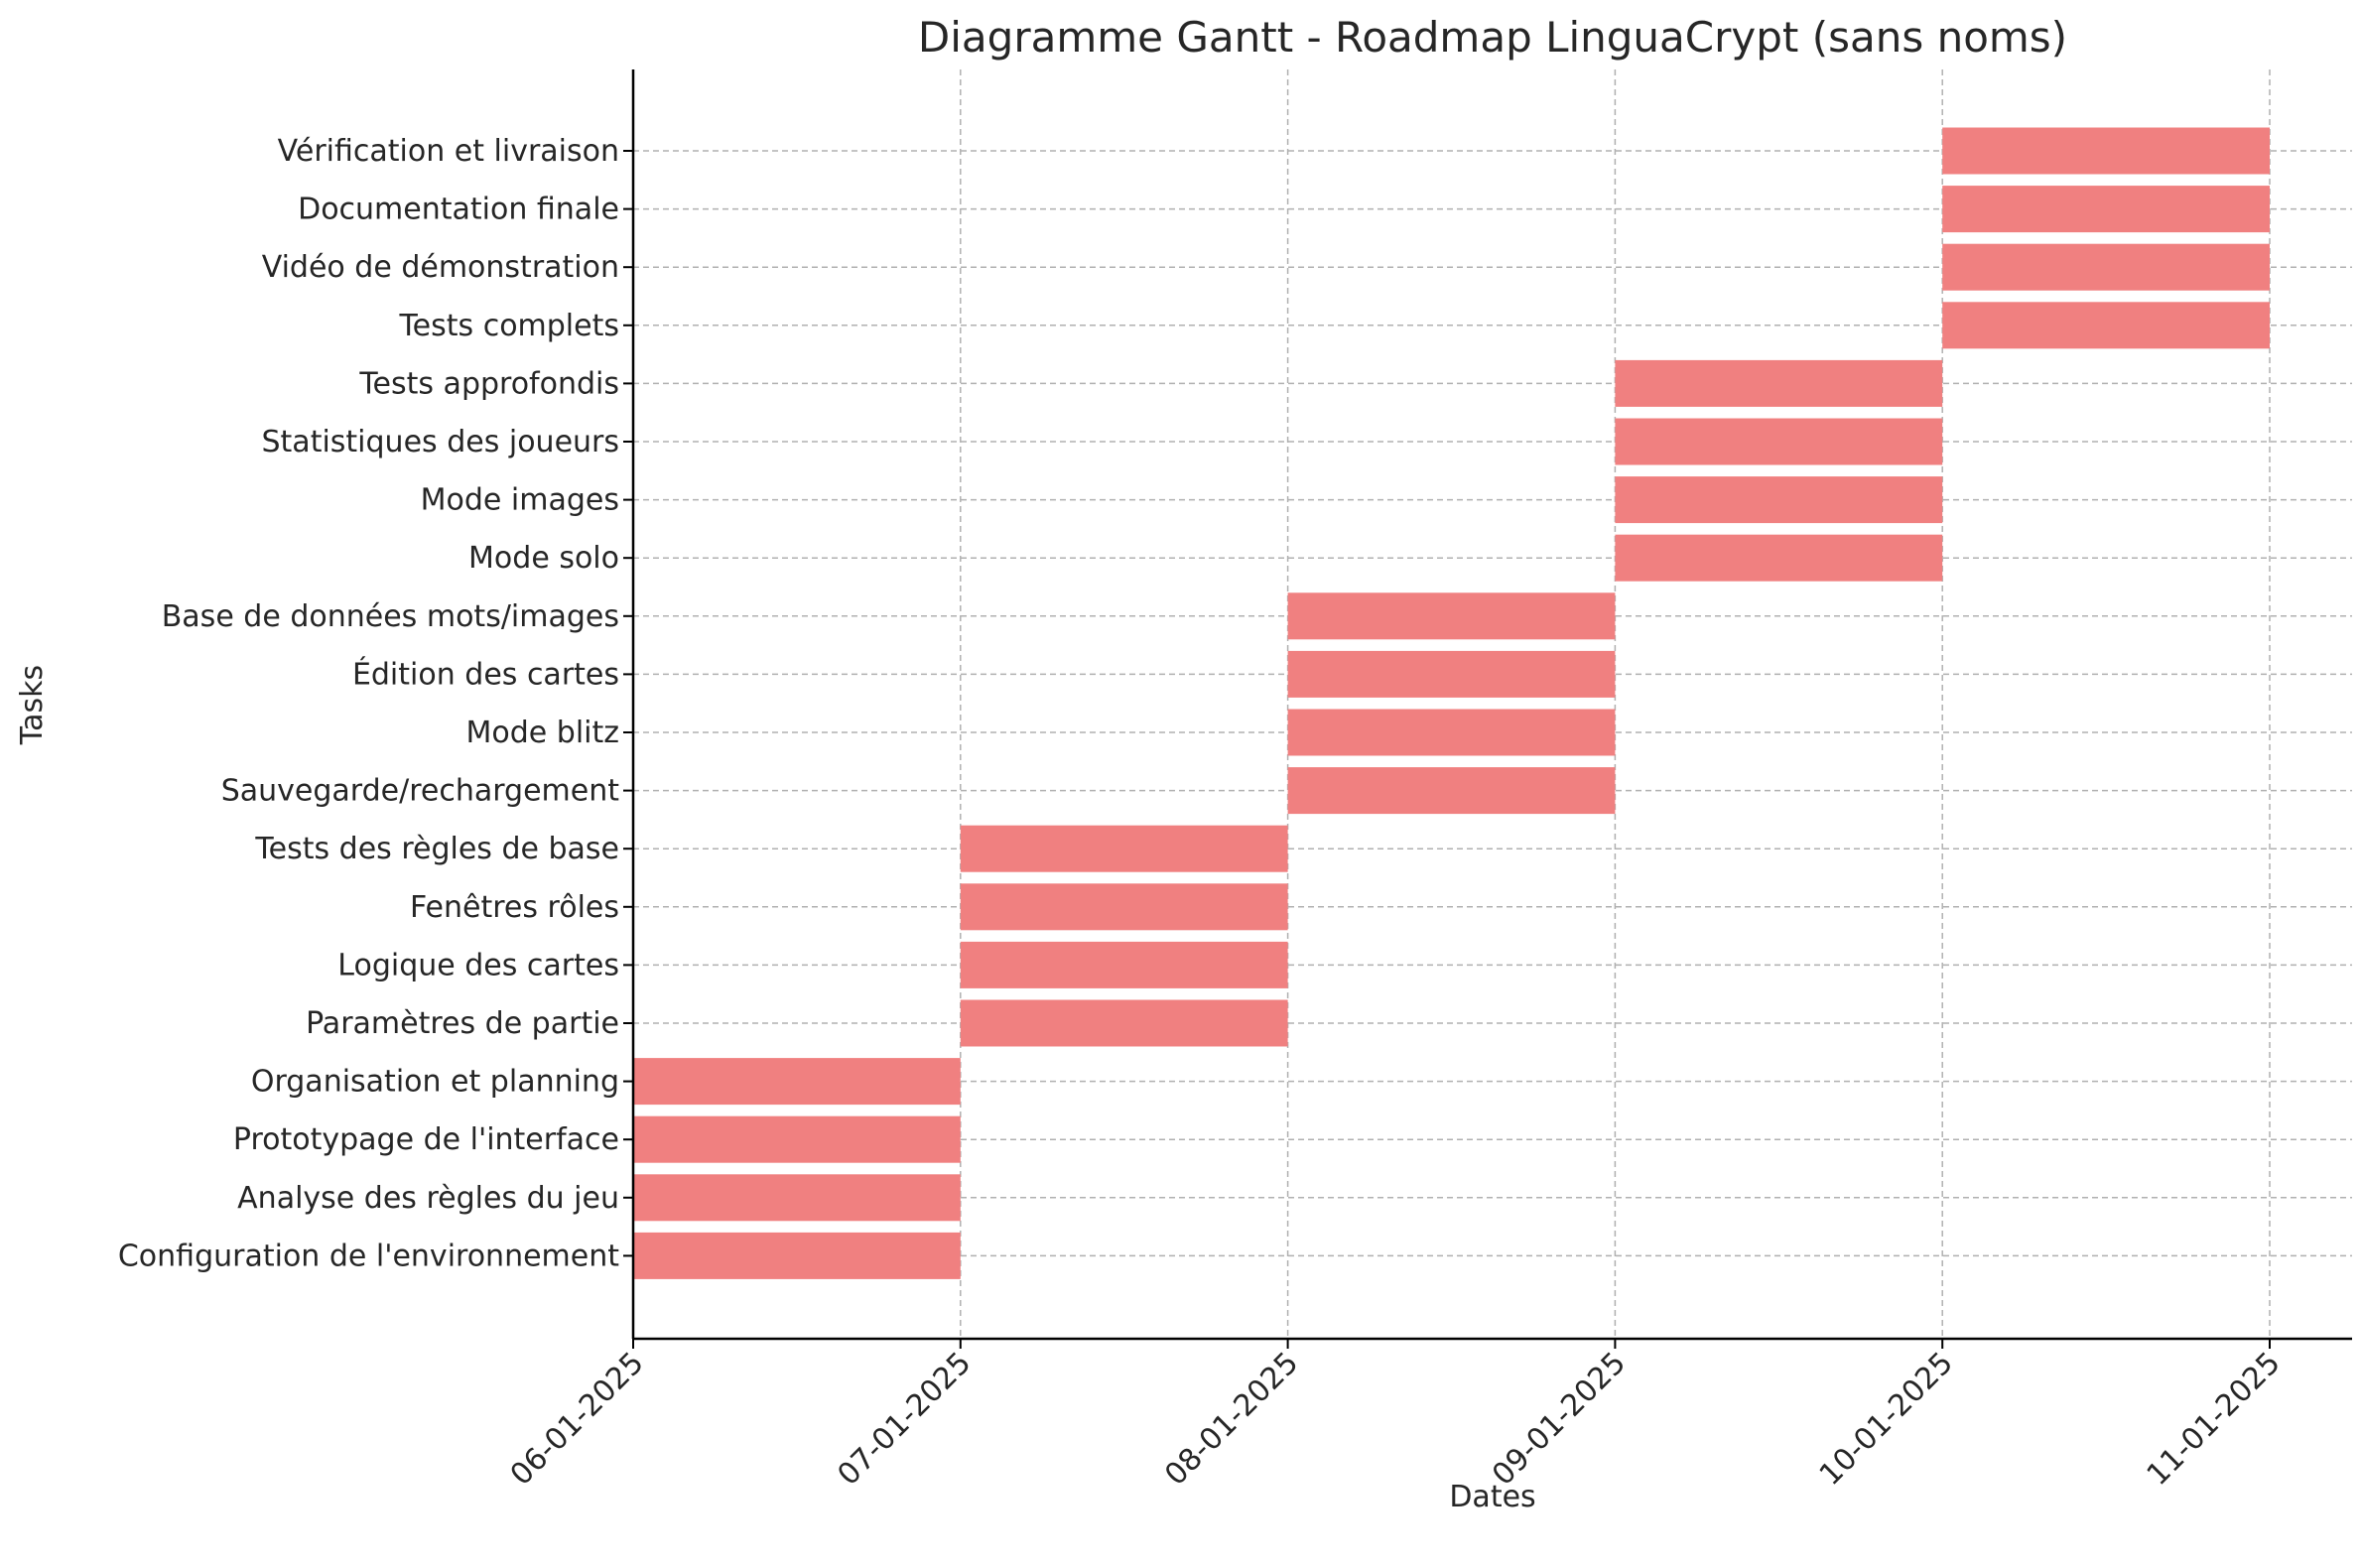  What do you see at coordinates (1886, 1419) in the screenshot?
I see `x-tick-label: 10-01-2025` at bounding box center [1886, 1419].